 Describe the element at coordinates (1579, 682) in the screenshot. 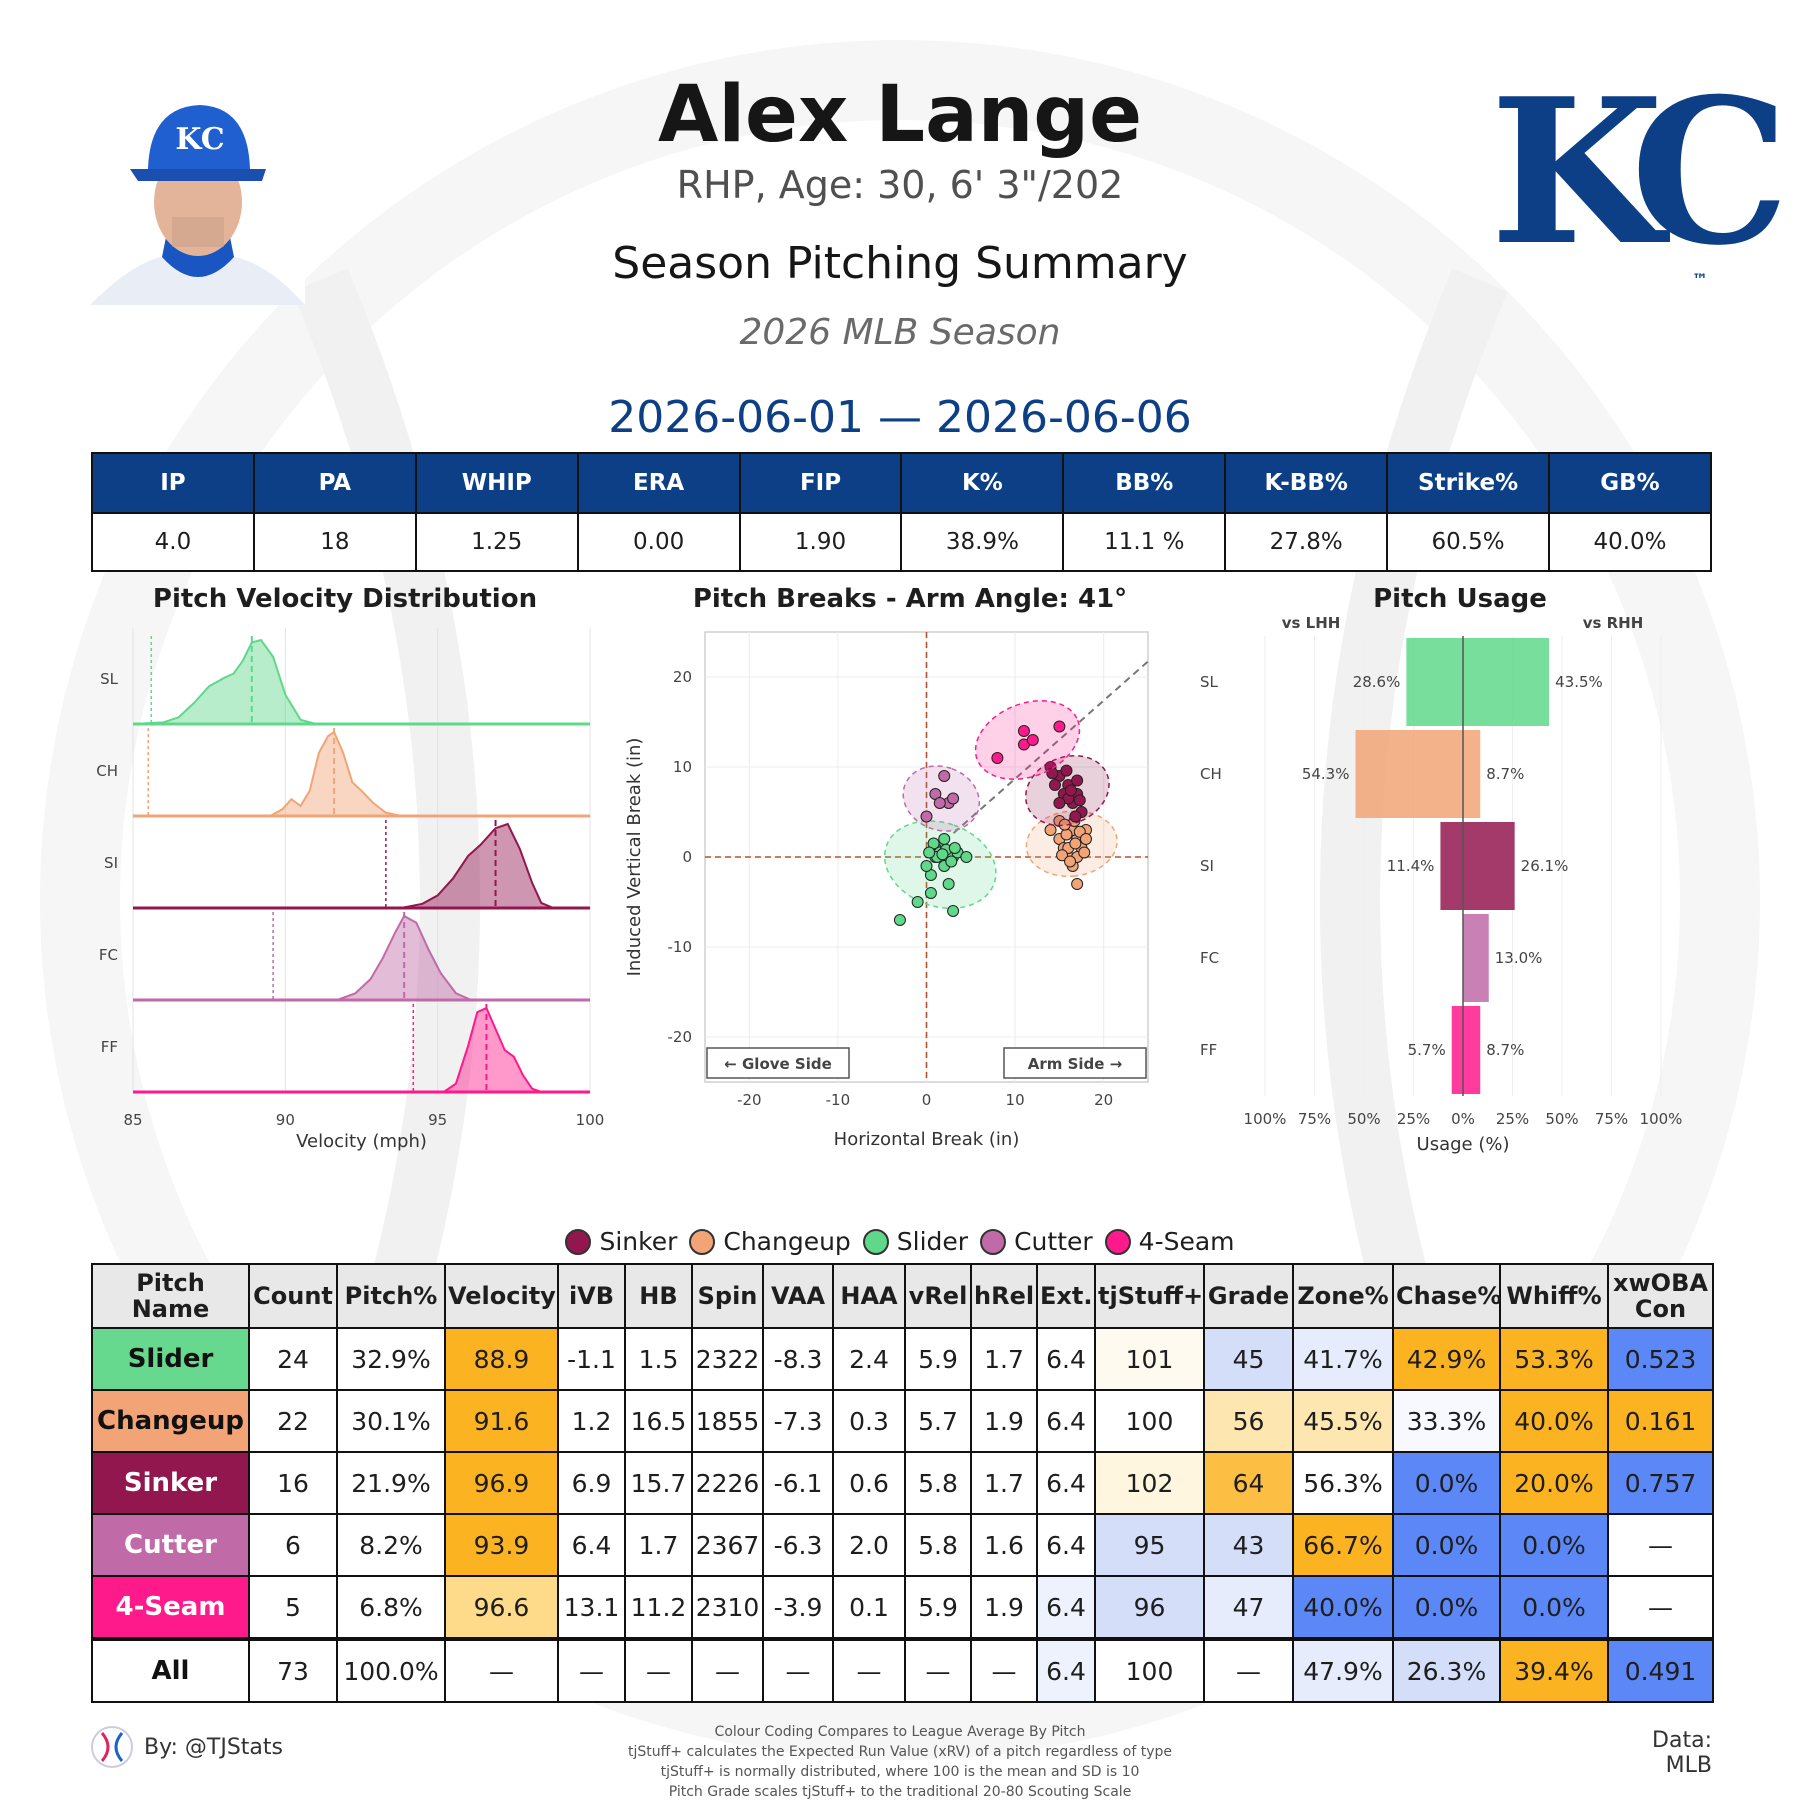

I see `usage-value-rhh: 43.5%` at that location.